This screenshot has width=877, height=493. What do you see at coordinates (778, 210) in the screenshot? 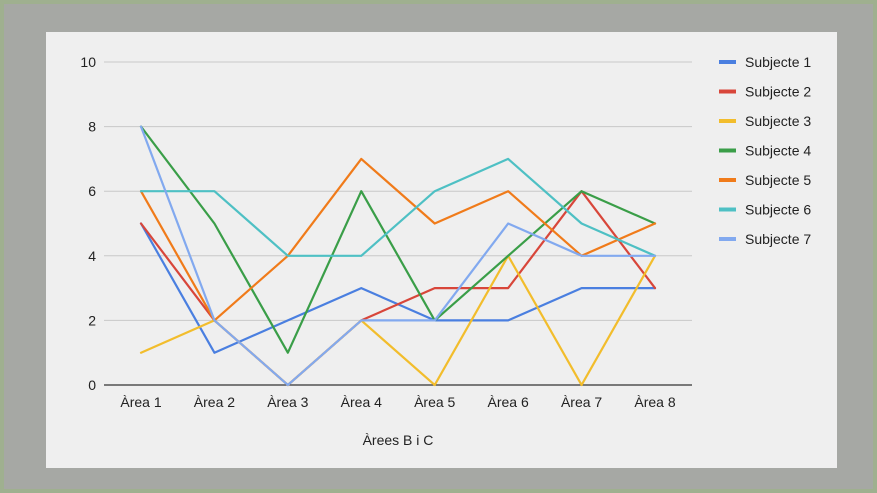
I see `legend-label: Subjecte 6` at bounding box center [778, 210].